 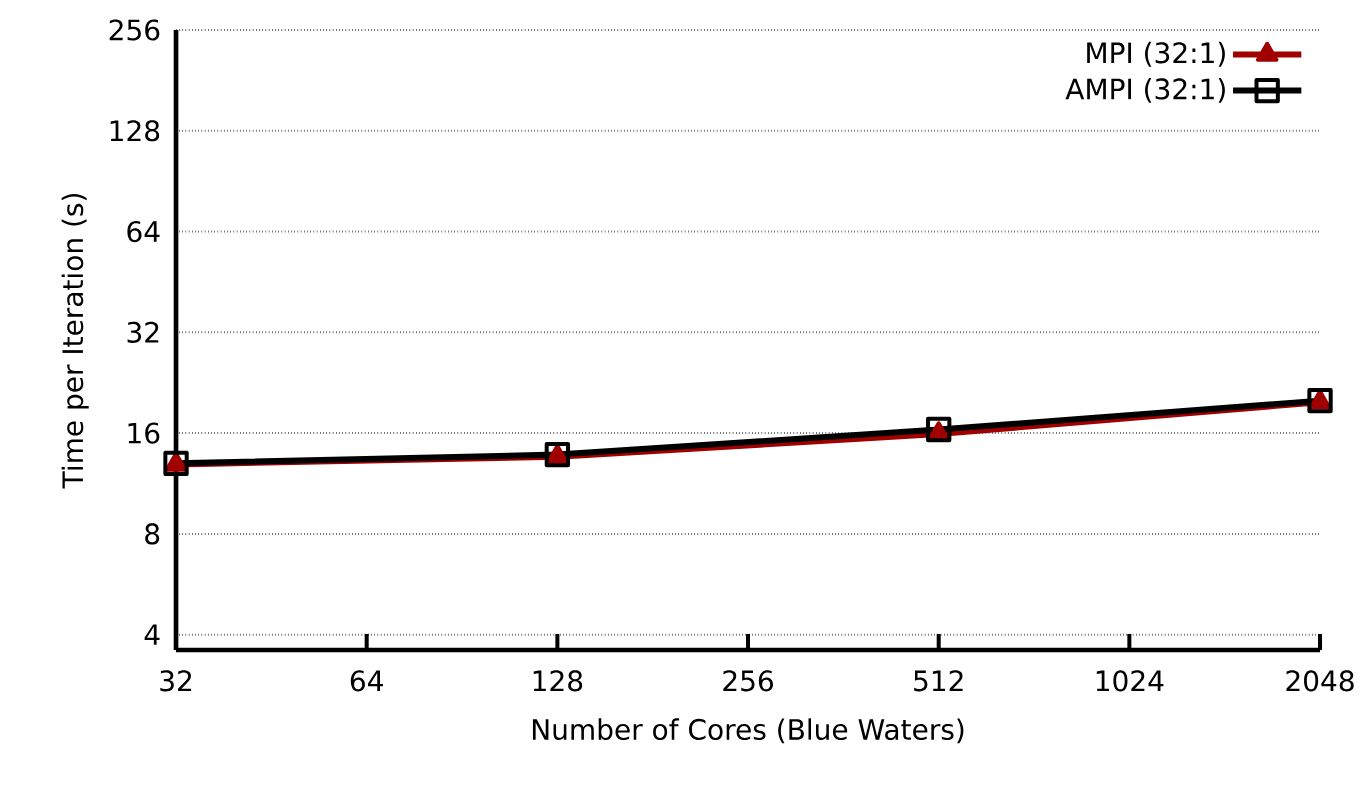 What do you see at coordinates (152, 634) in the screenshot?
I see `y-tick-label: 4` at bounding box center [152, 634].